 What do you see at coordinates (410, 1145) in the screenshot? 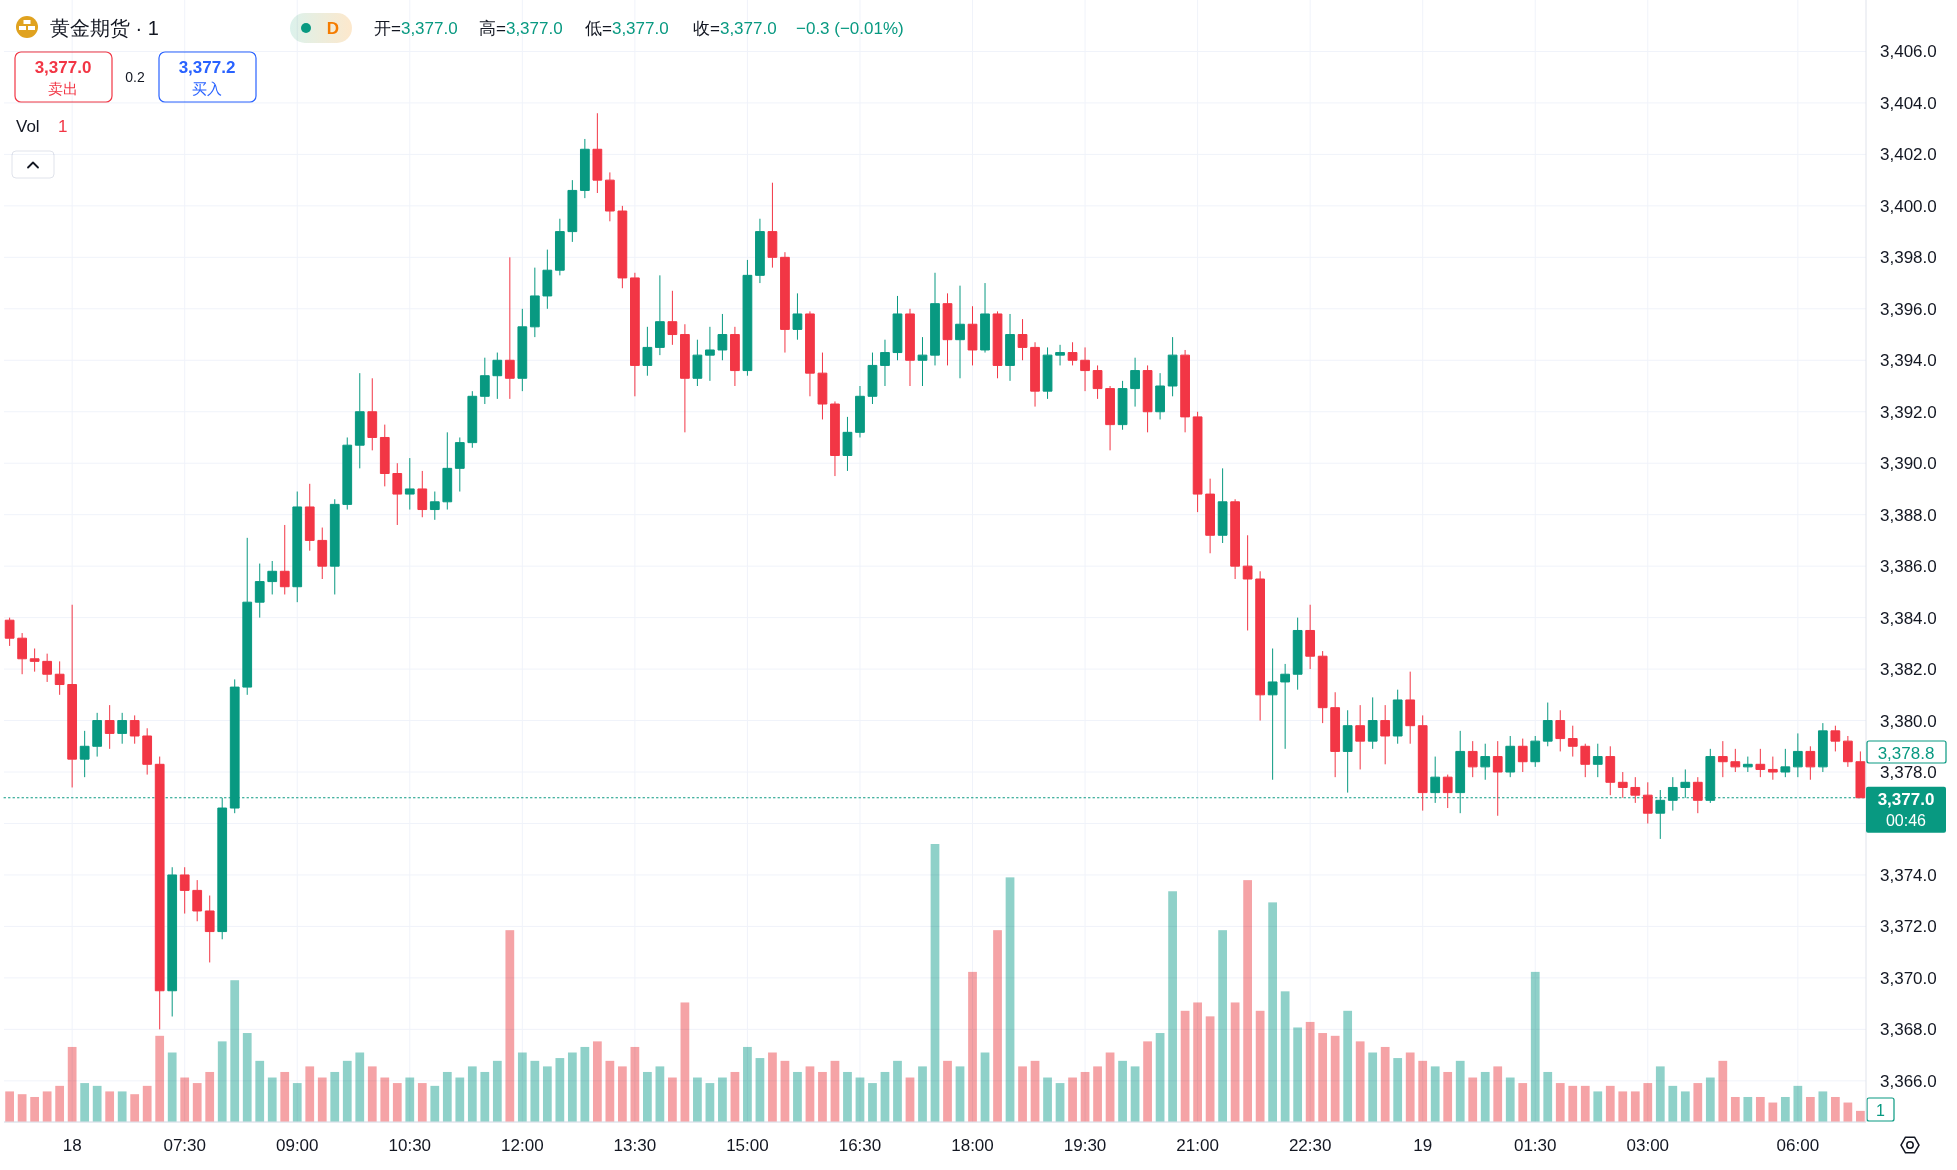
I see `x-tick-label: 10:30` at bounding box center [410, 1145].